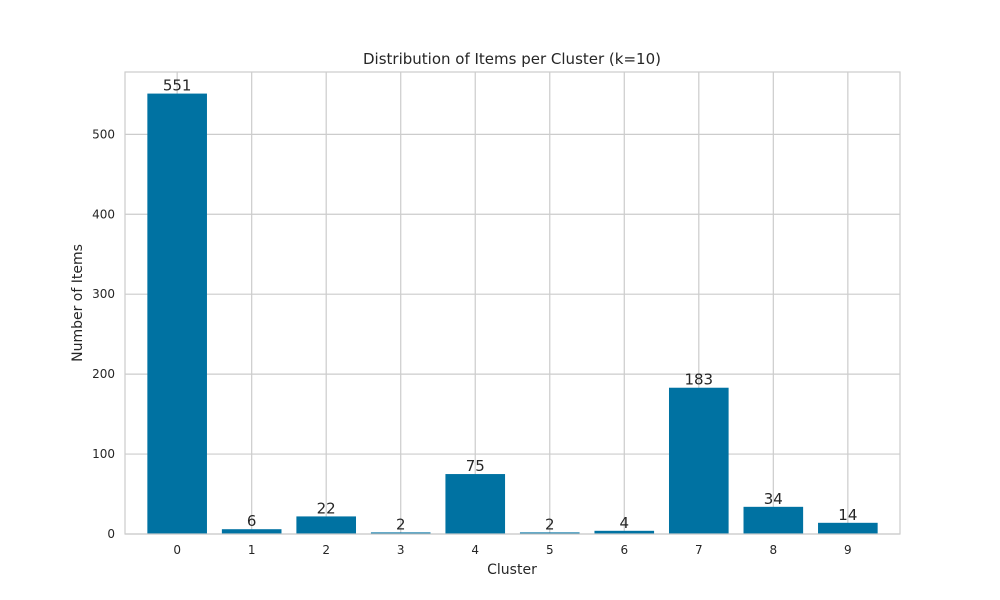 This screenshot has width=1000, height=600. I want to click on x-axis-label: Cluster, so click(512, 570).